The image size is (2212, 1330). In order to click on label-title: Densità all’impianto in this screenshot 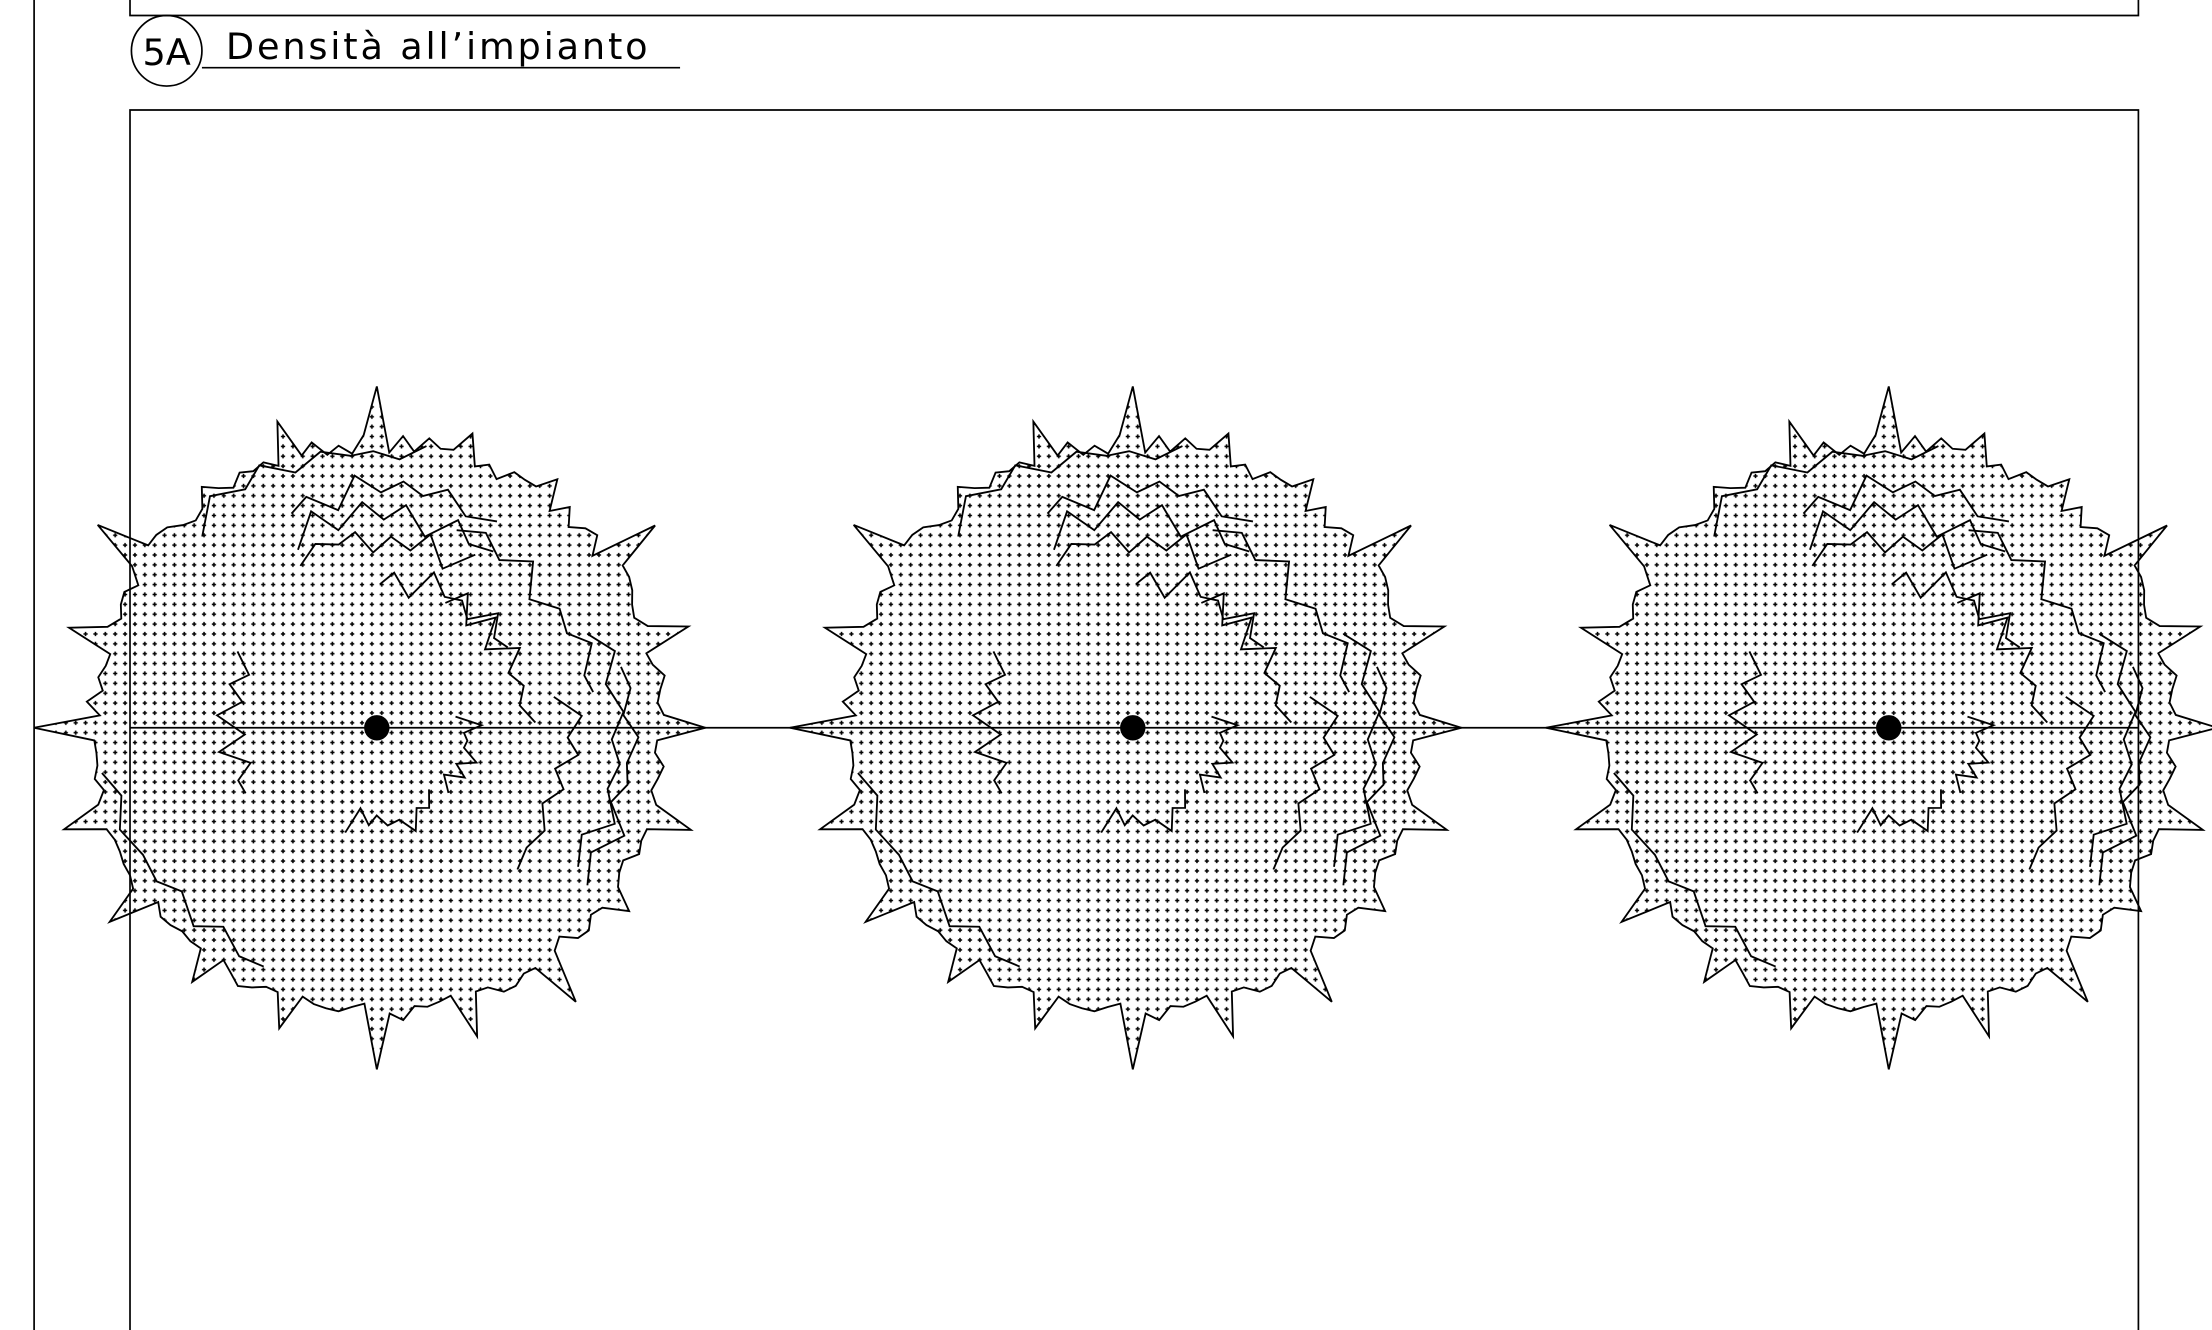, I will do `click(438, 46)`.